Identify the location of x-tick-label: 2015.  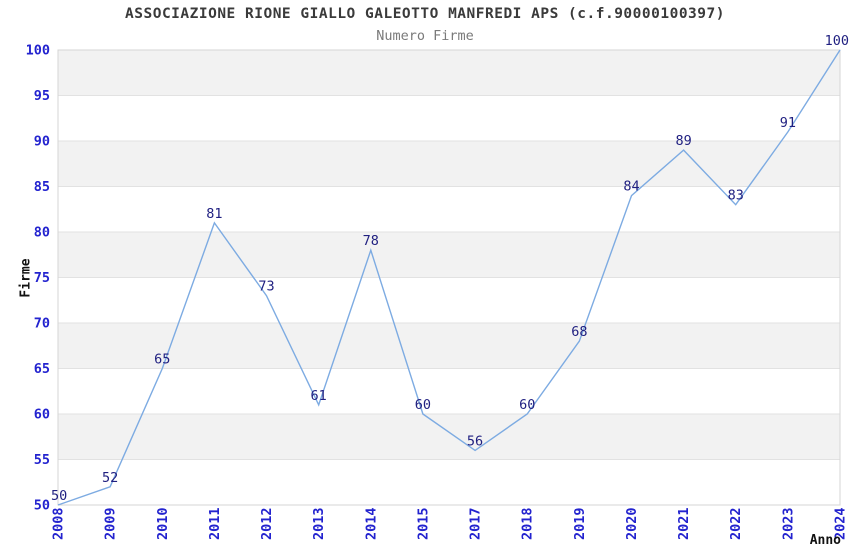
(423, 523).